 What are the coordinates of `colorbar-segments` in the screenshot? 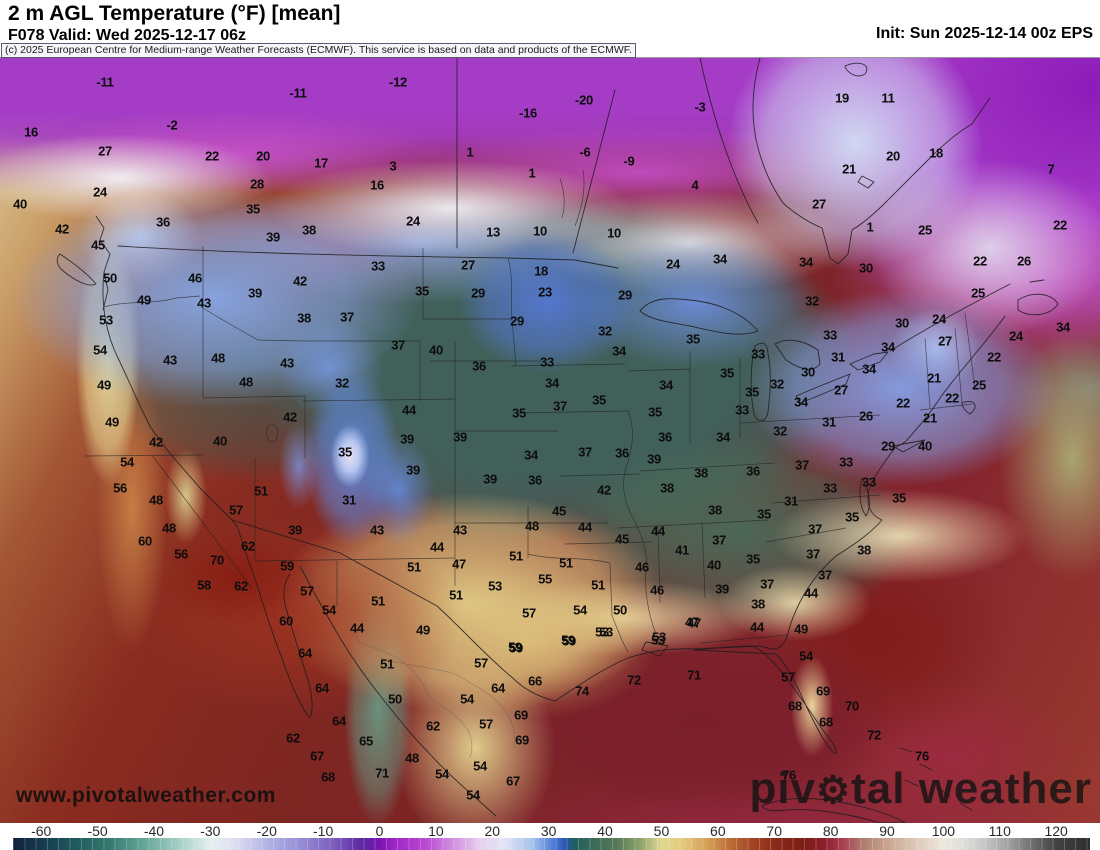 It's located at (551, 844).